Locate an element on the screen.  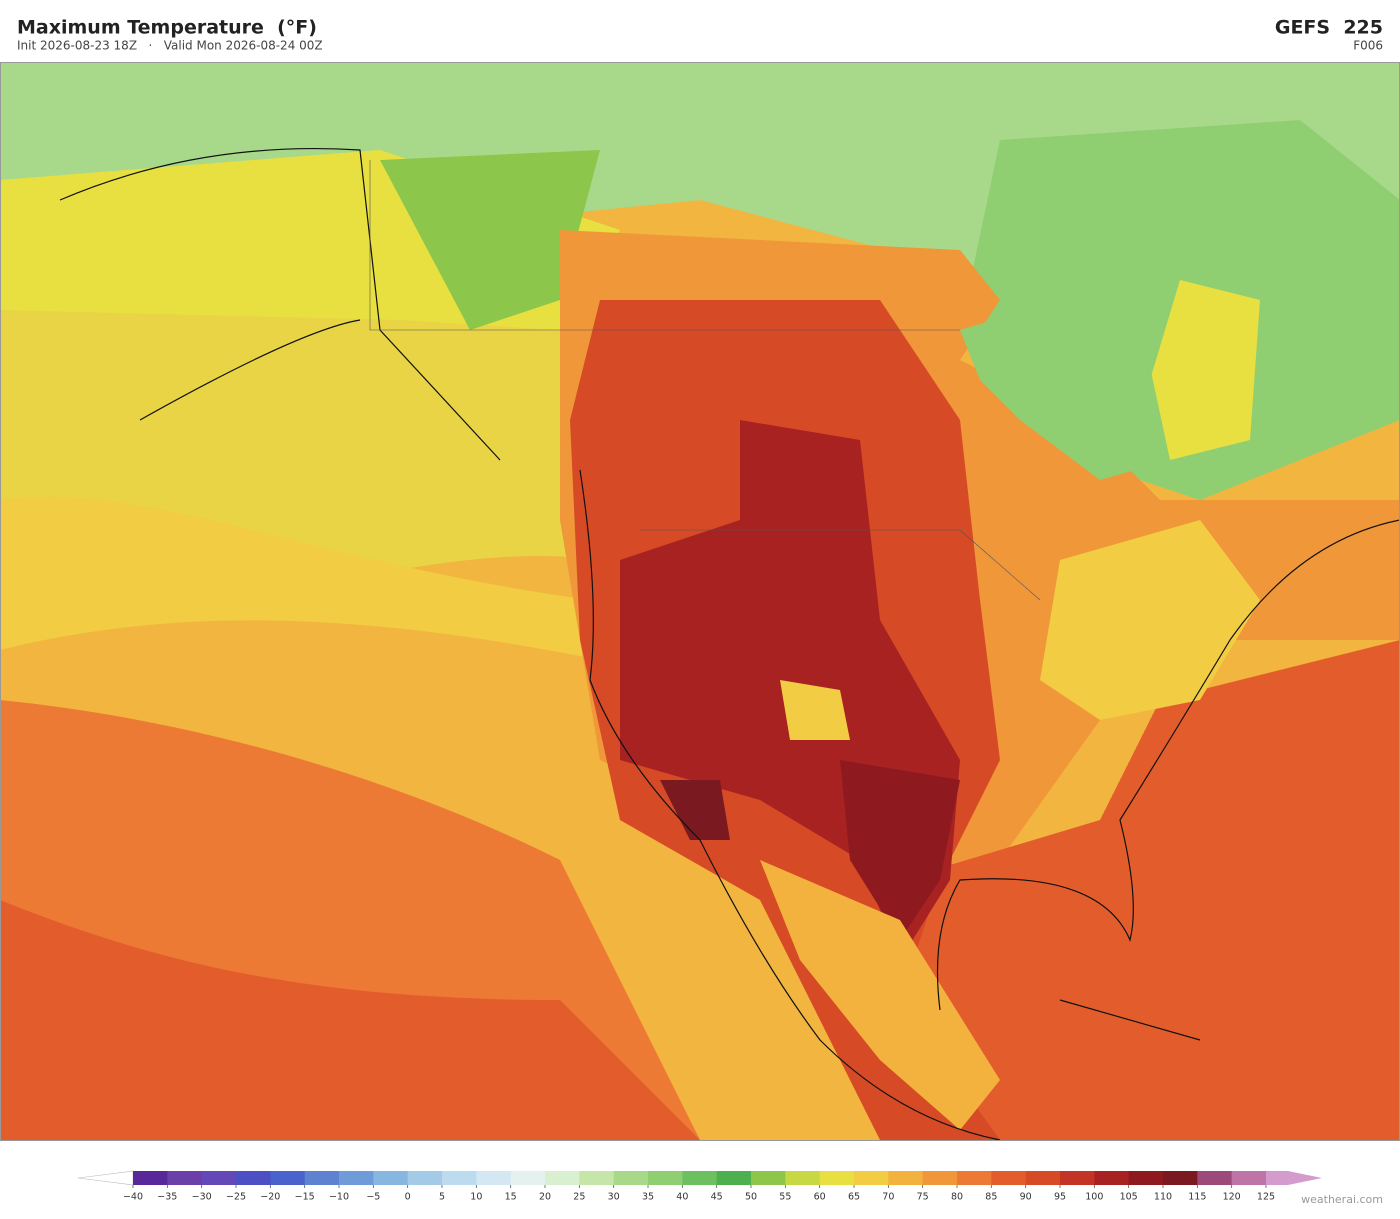
colorbar-tick-label: 20 is located at coordinates (545, 1197).